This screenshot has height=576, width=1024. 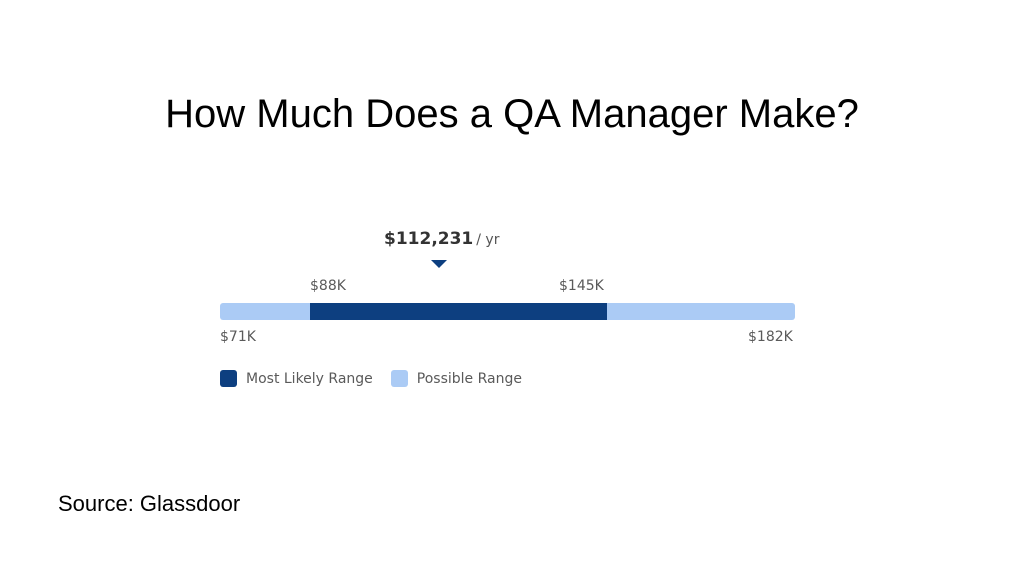 What do you see at coordinates (581, 286) in the screenshot?
I see `likely-max-label: $145K` at bounding box center [581, 286].